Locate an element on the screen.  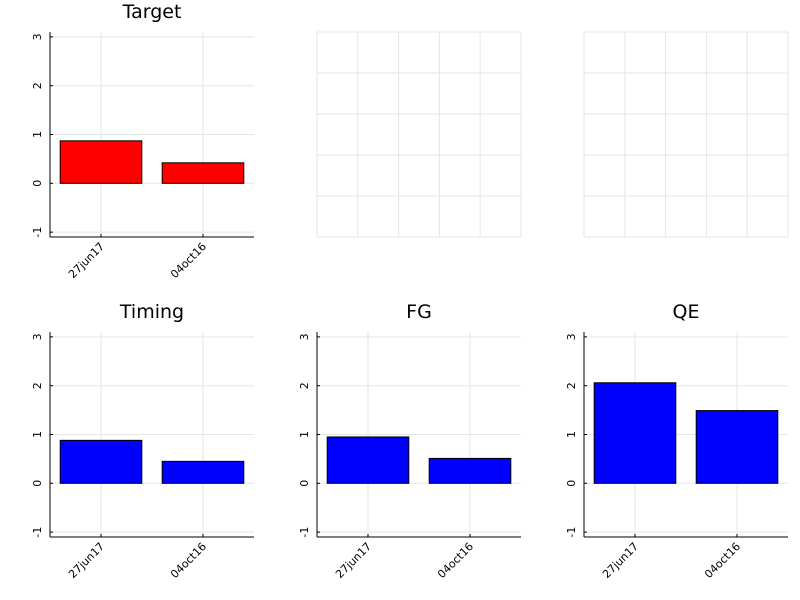
panel-title: Target is located at coordinates (152, 12).